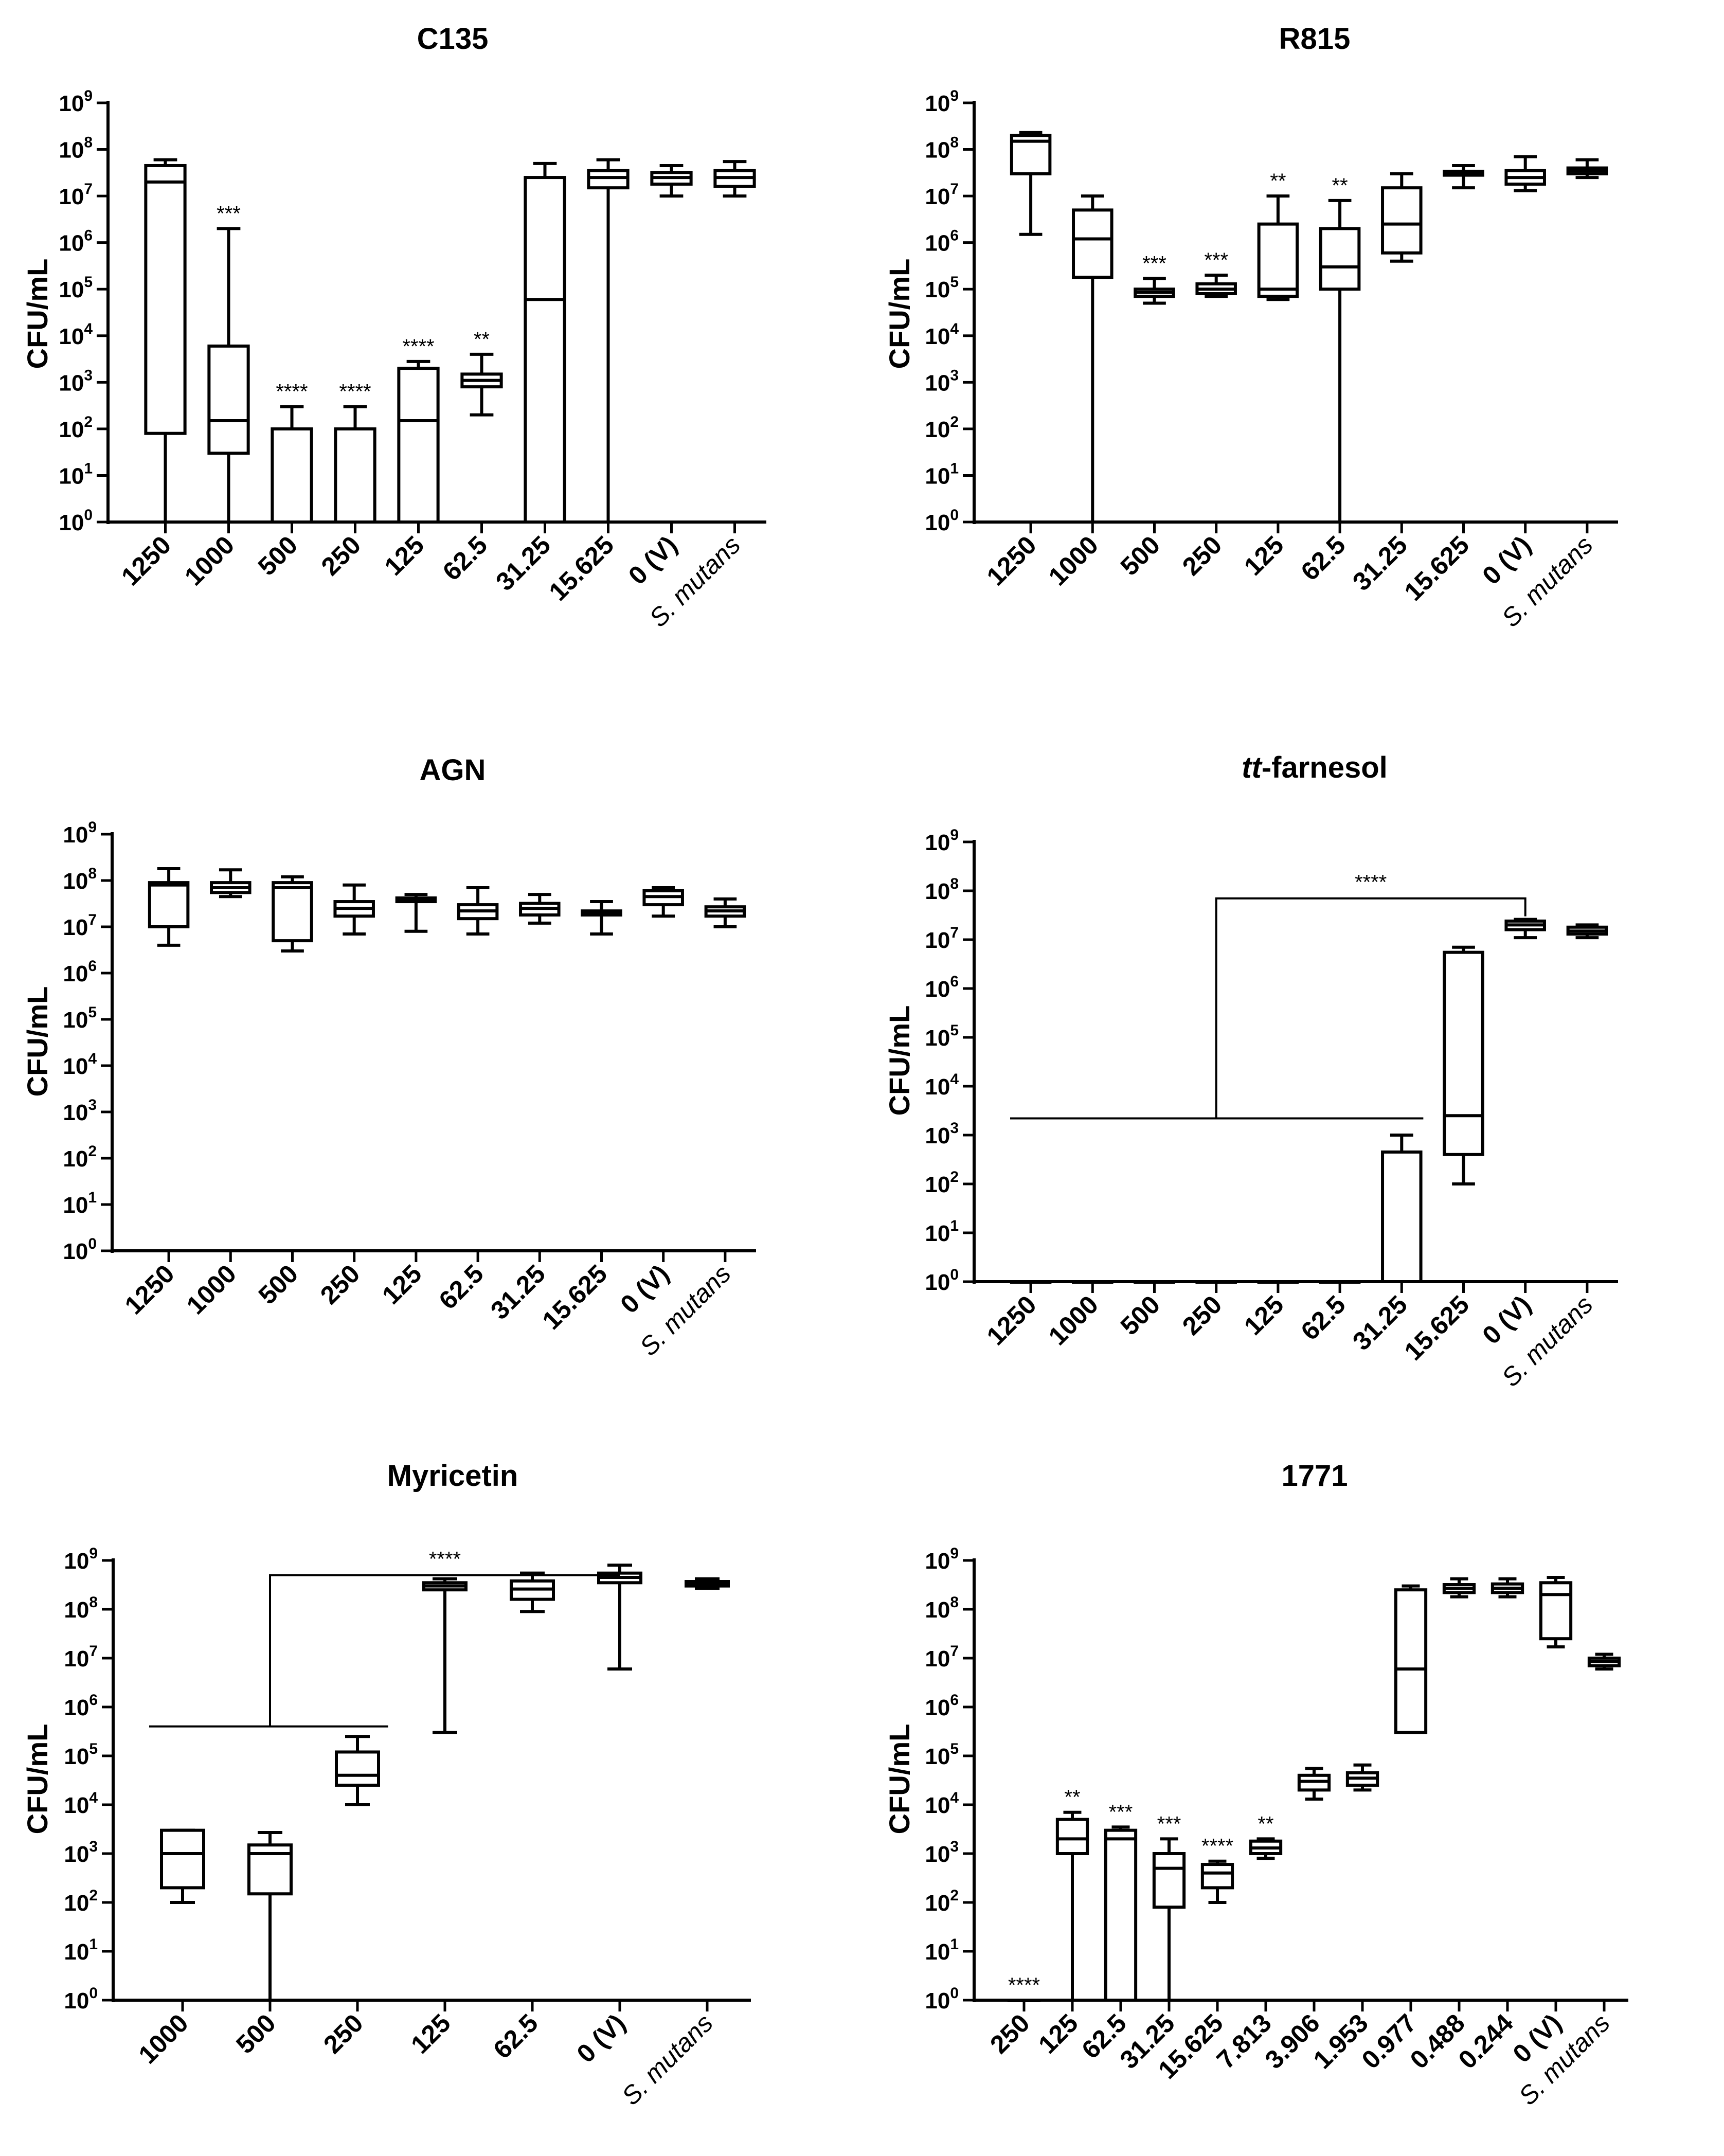  I want to click on x-tick-label: 500, so click(278, 1284).